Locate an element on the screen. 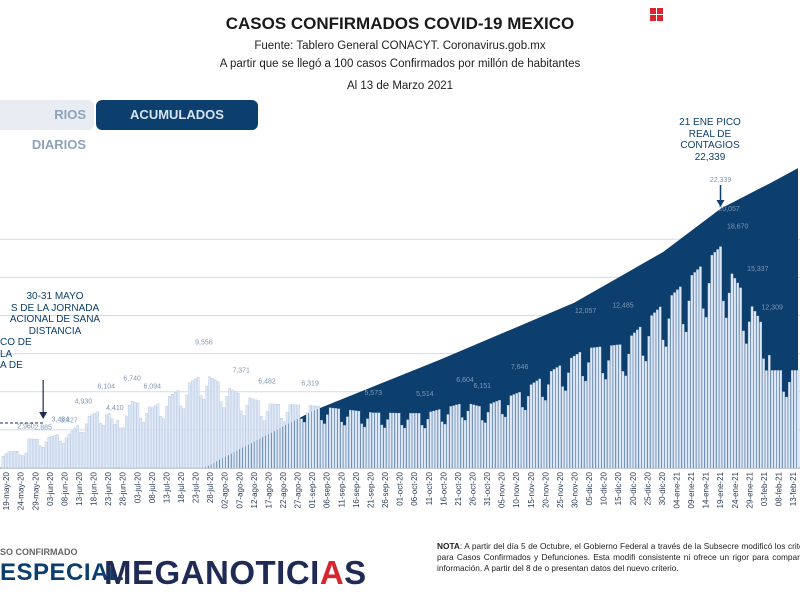  x-tick-label: 31-oct-20 is located at coordinates (487, 488).